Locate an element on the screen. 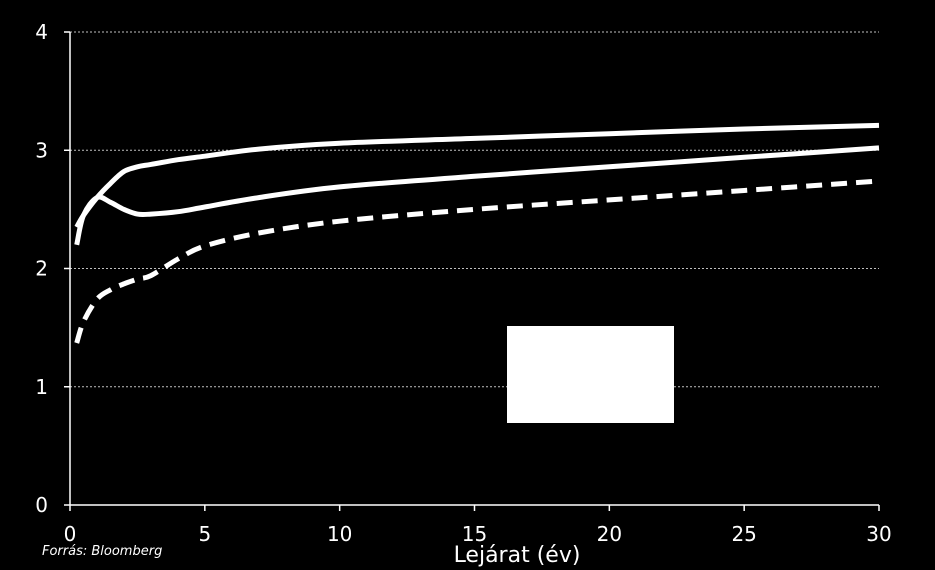 The width and height of the screenshot is (935, 570). y-tick-label: 4 is located at coordinates (41, 32).